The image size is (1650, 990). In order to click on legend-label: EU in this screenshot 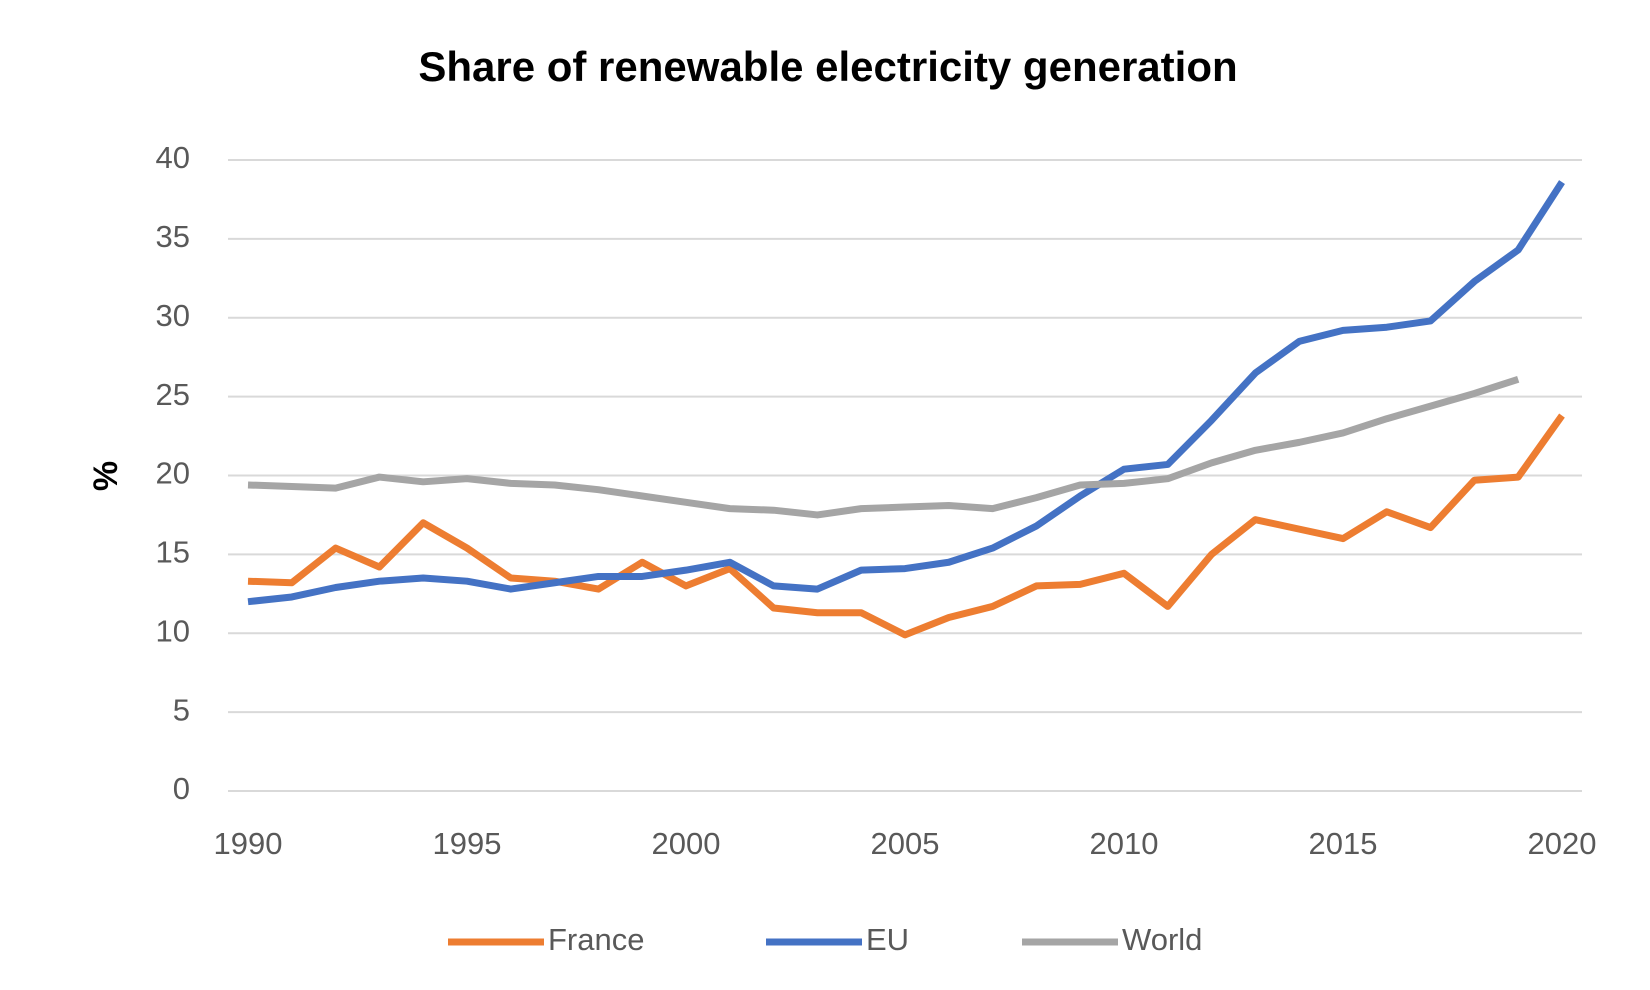, I will do `click(887, 939)`.